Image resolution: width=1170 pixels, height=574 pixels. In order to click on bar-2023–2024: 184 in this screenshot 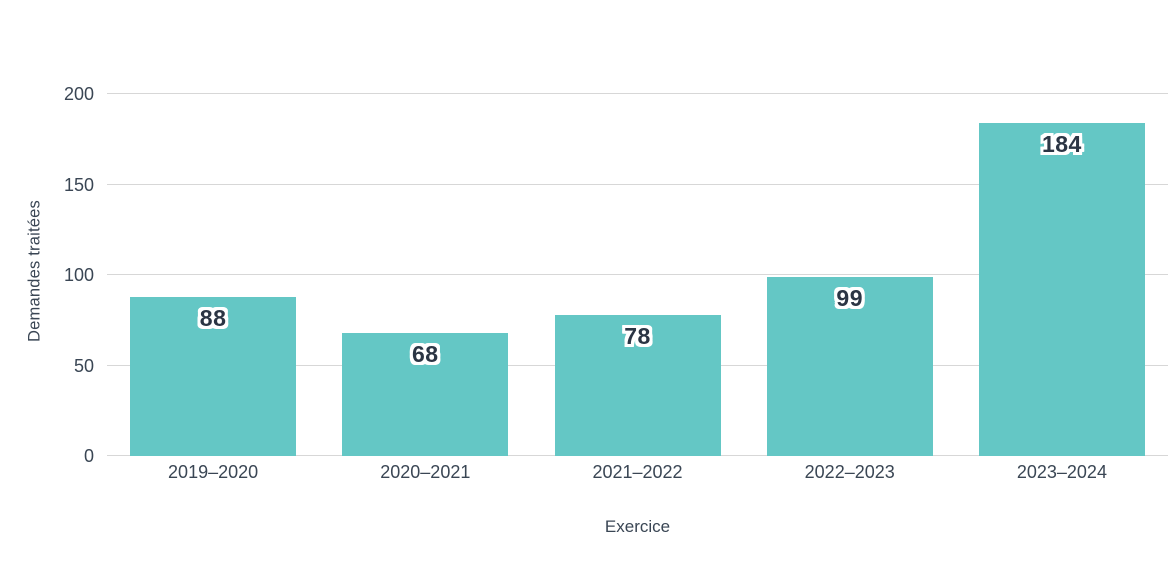, I will do `click(1061, 289)`.